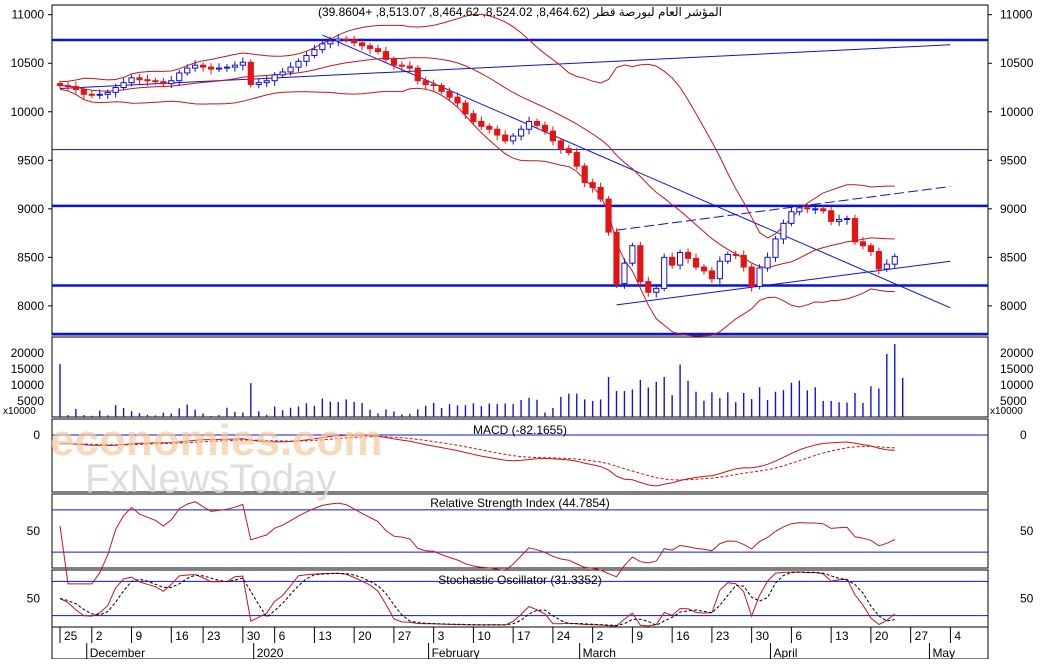  What do you see at coordinates (599, 652) in the screenshot?
I see `x-month-label: March` at bounding box center [599, 652].